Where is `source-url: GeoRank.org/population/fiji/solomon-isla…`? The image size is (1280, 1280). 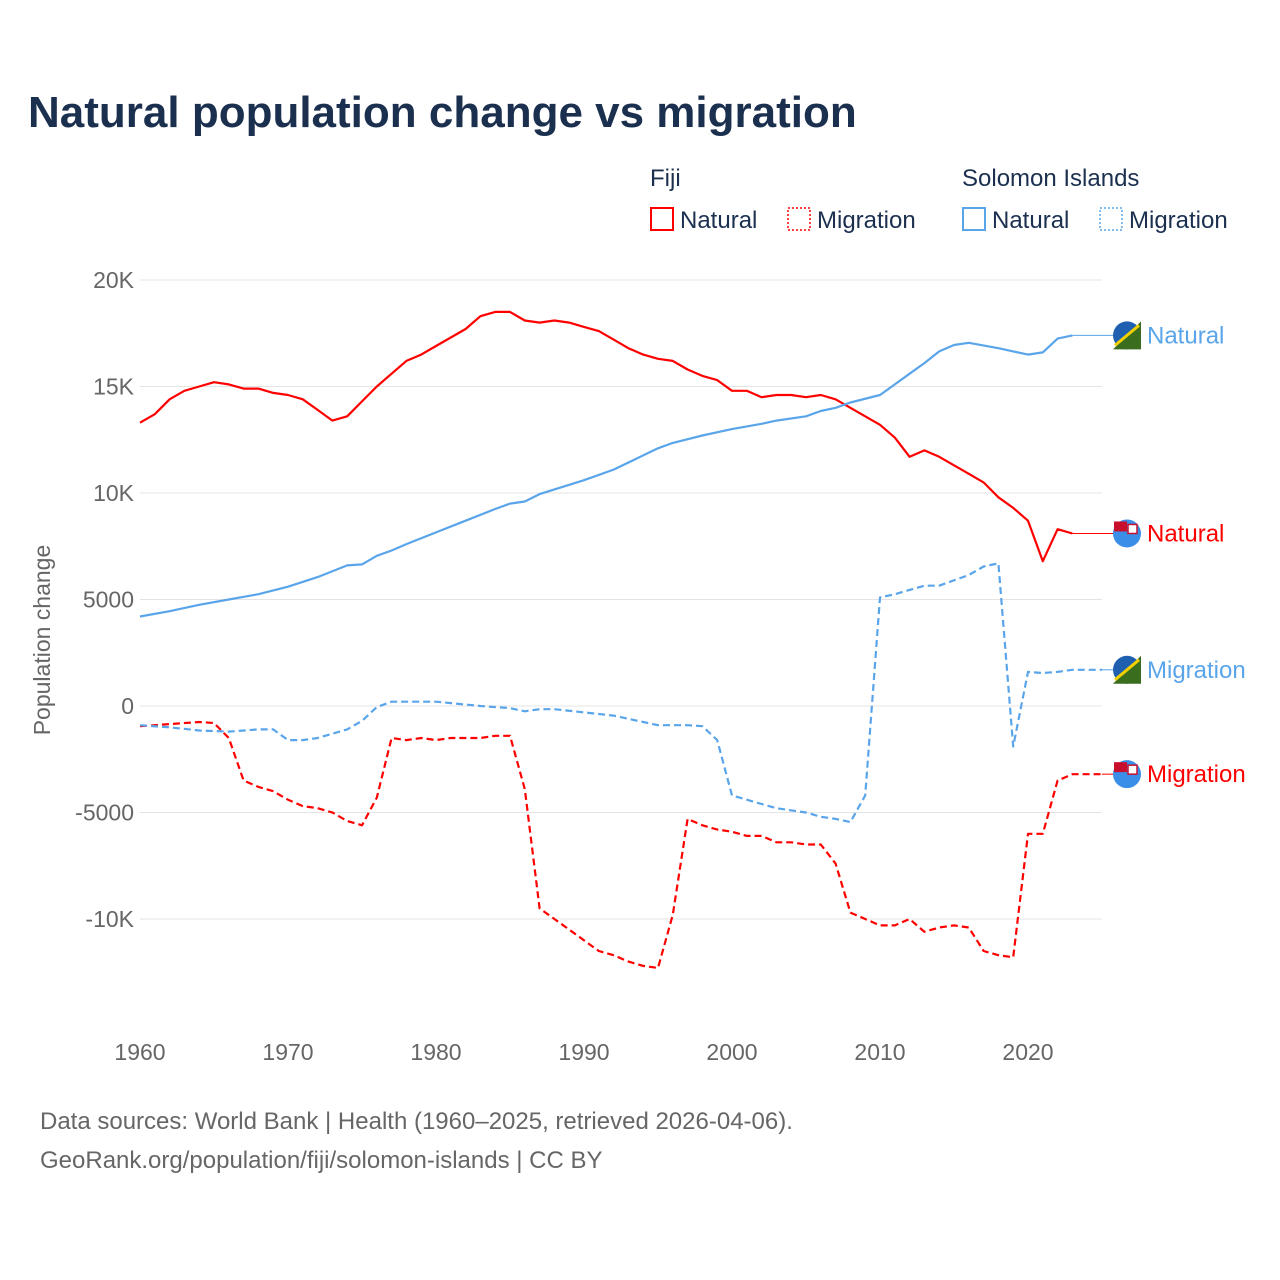
source-url: GeoRank.org/population/fiji/solomon-isla… is located at coordinates (321, 1160).